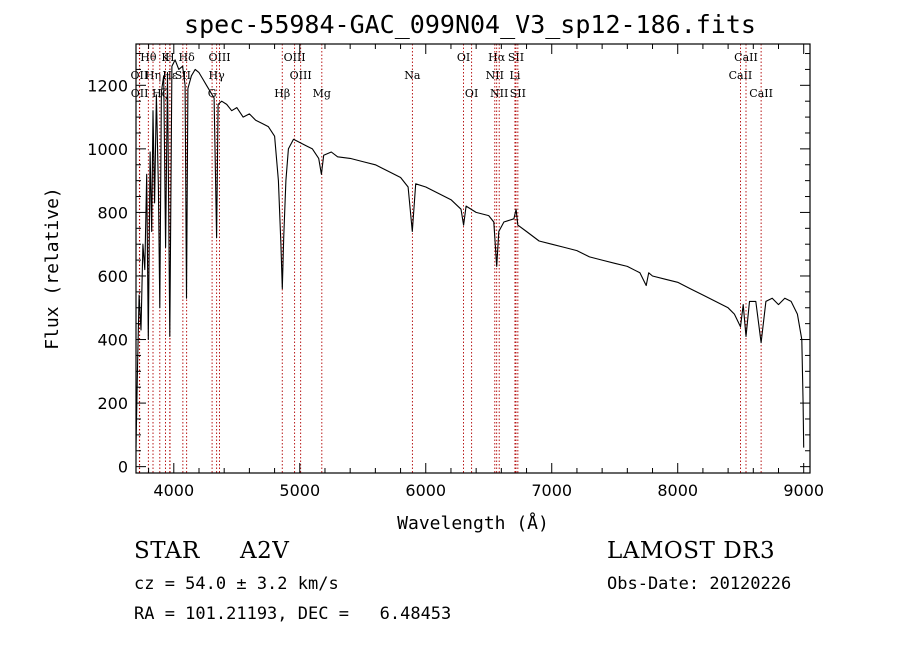 This screenshot has height=649, width=900. I want to click on marker-label-12: G, so click(212, 93).